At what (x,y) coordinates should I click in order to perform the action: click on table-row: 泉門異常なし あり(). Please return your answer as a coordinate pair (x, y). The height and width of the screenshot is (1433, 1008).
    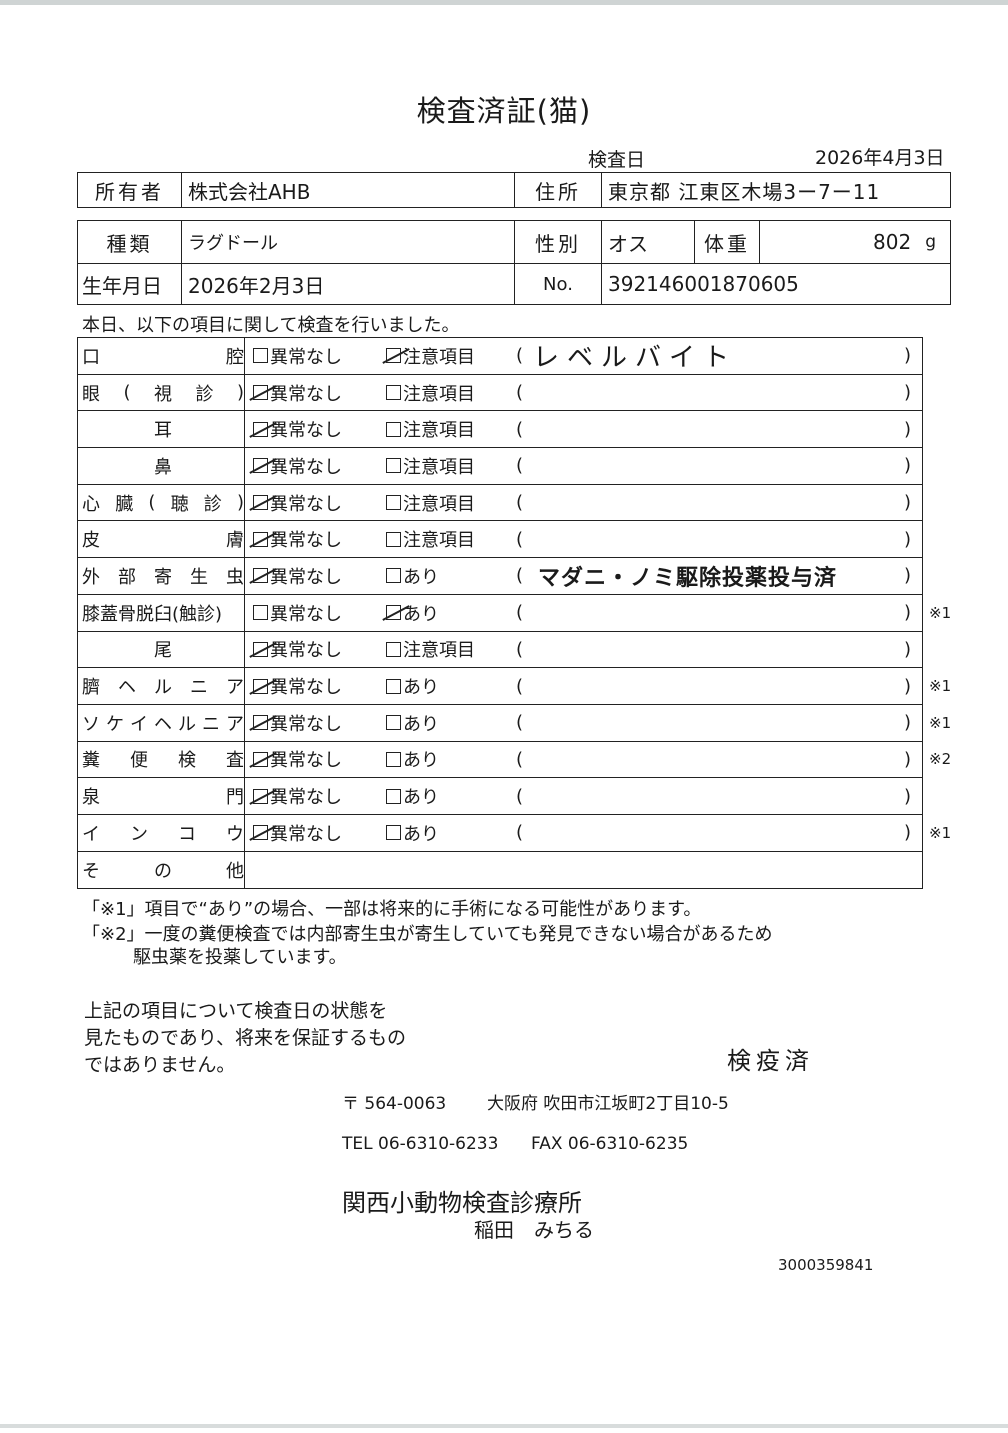
    Looking at the image, I should click on (500, 796).